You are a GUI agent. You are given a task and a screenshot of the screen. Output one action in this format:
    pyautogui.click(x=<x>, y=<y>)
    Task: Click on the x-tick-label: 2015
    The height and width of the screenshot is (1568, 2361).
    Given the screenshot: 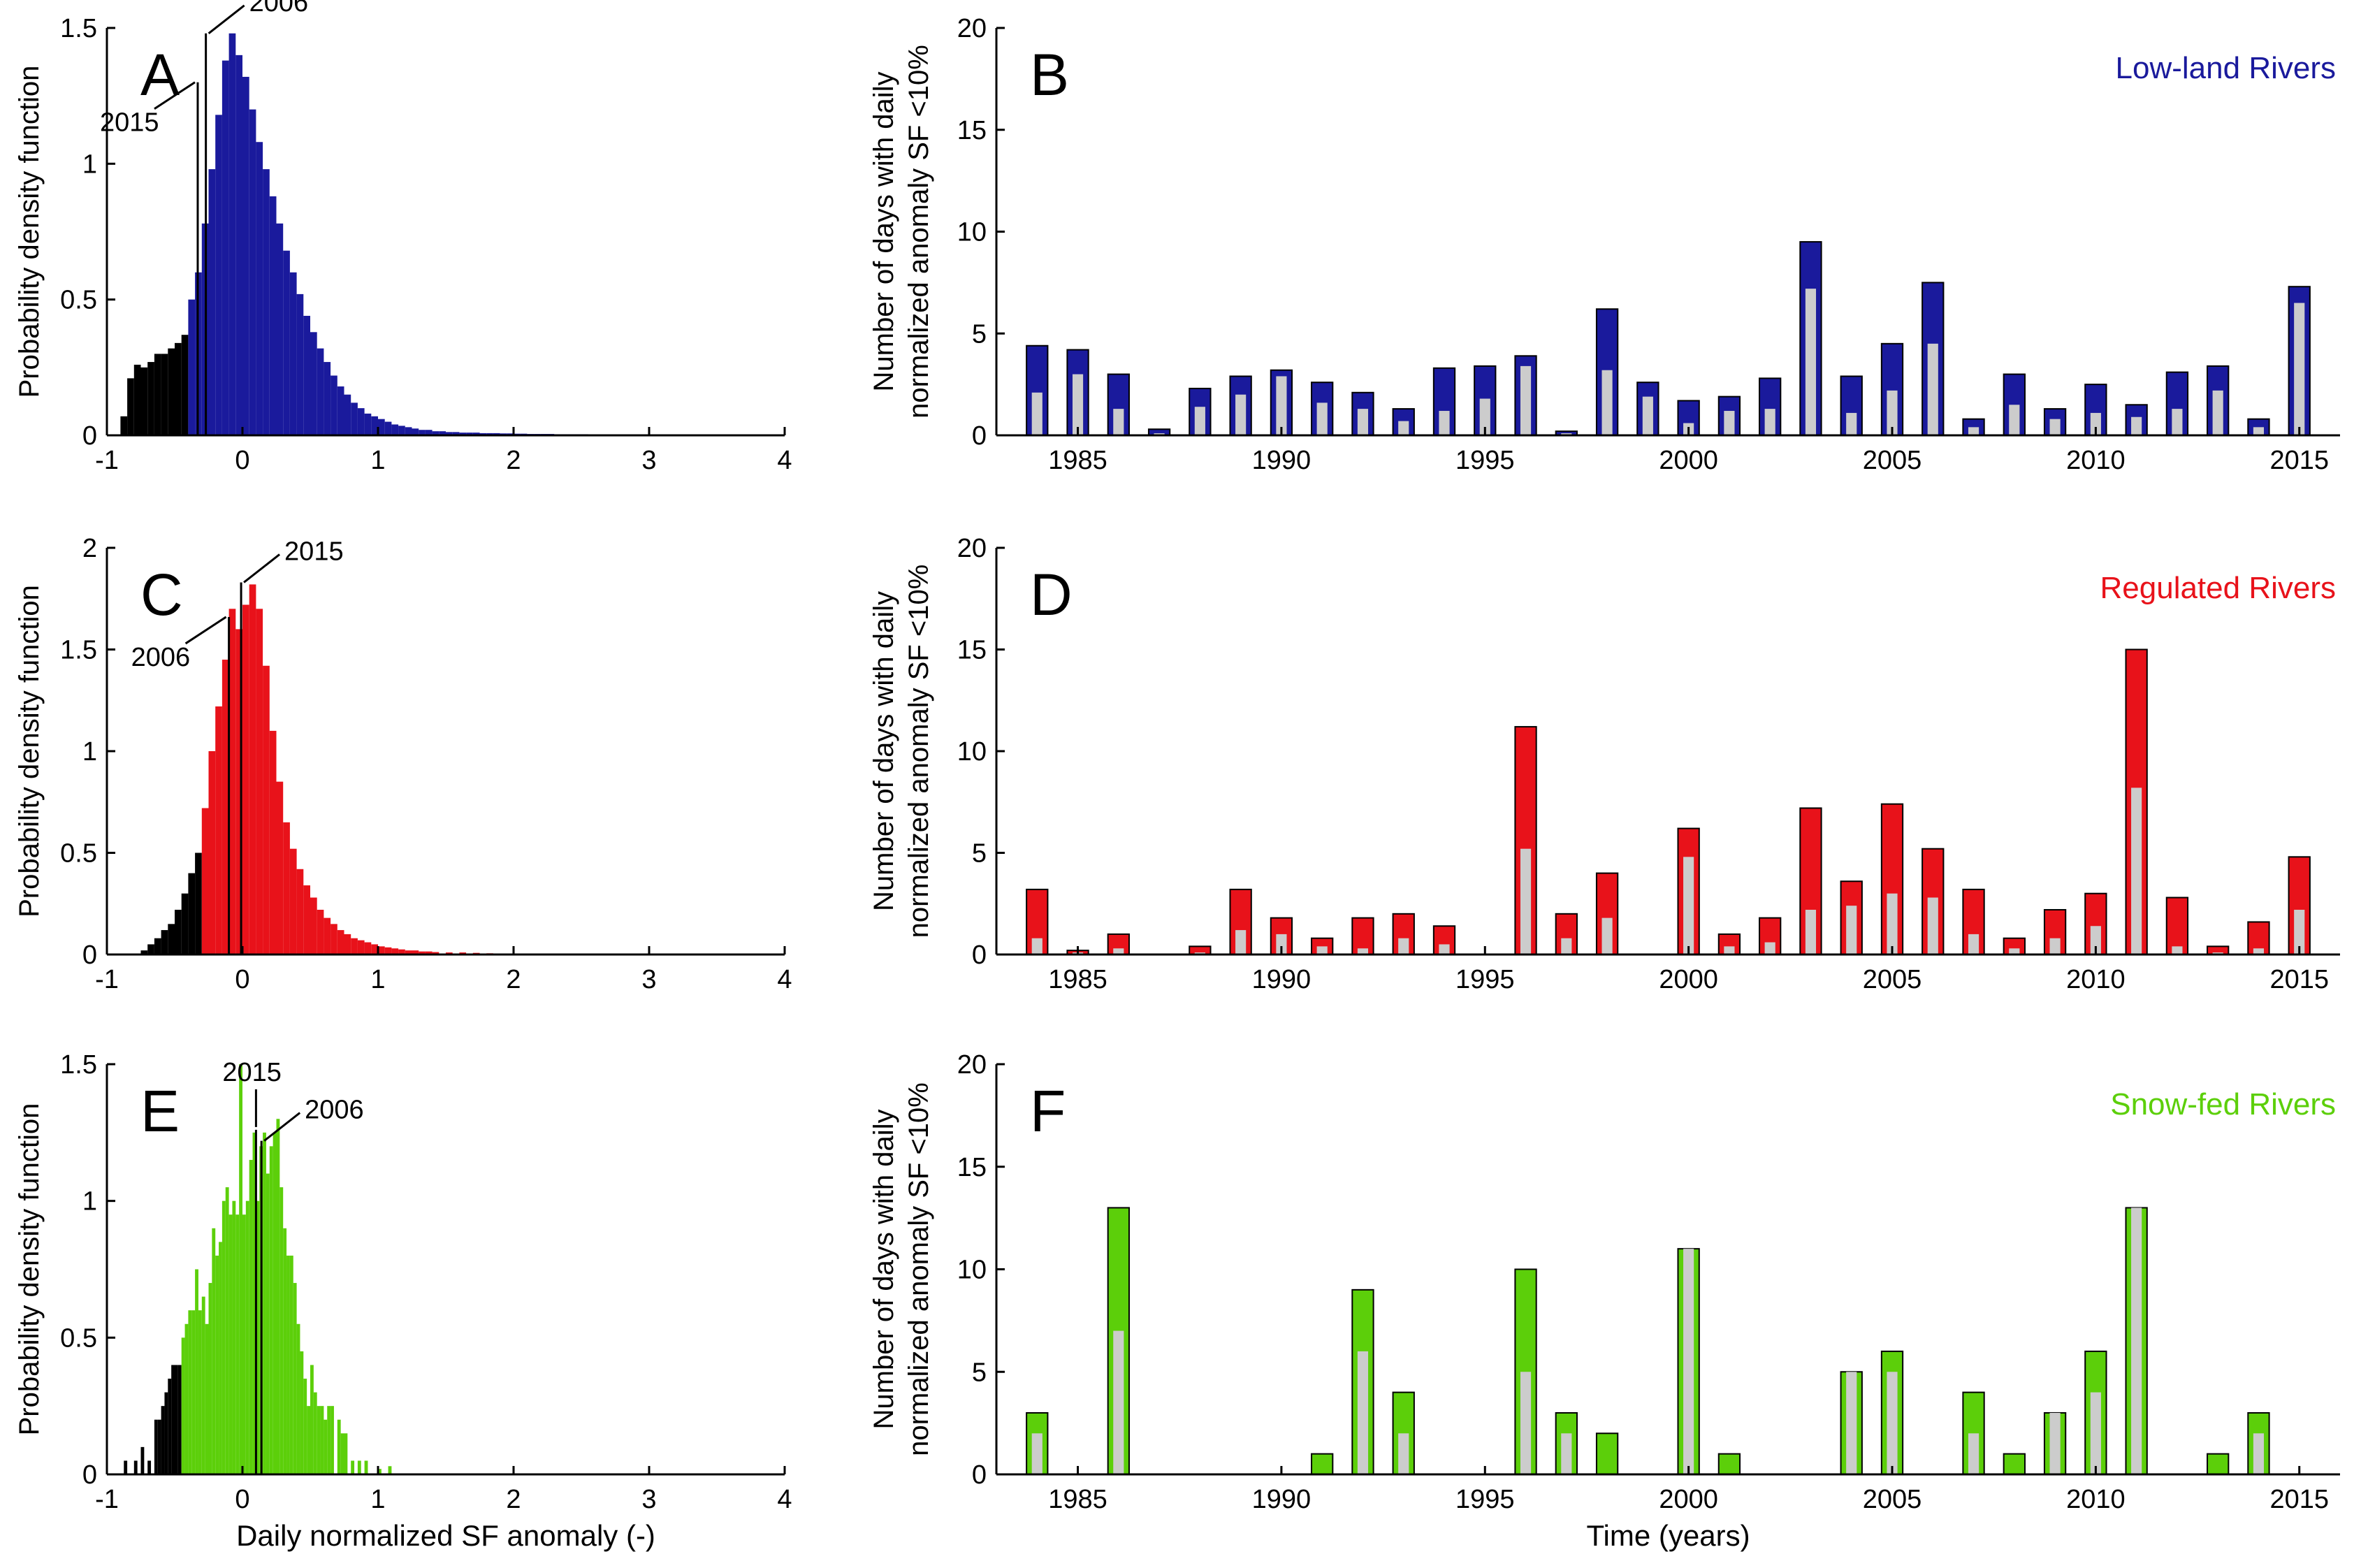 What is the action you would take?
    pyautogui.click(x=2299, y=979)
    